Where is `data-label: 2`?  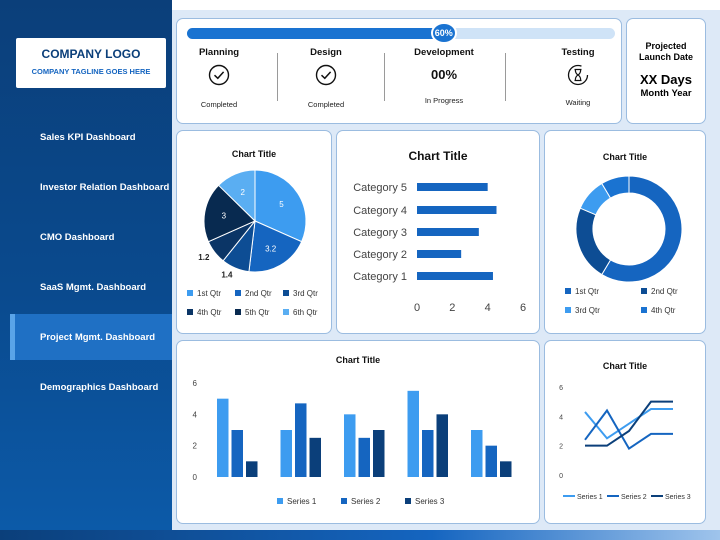
data-label: 2 is located at coordinates (243, 192).